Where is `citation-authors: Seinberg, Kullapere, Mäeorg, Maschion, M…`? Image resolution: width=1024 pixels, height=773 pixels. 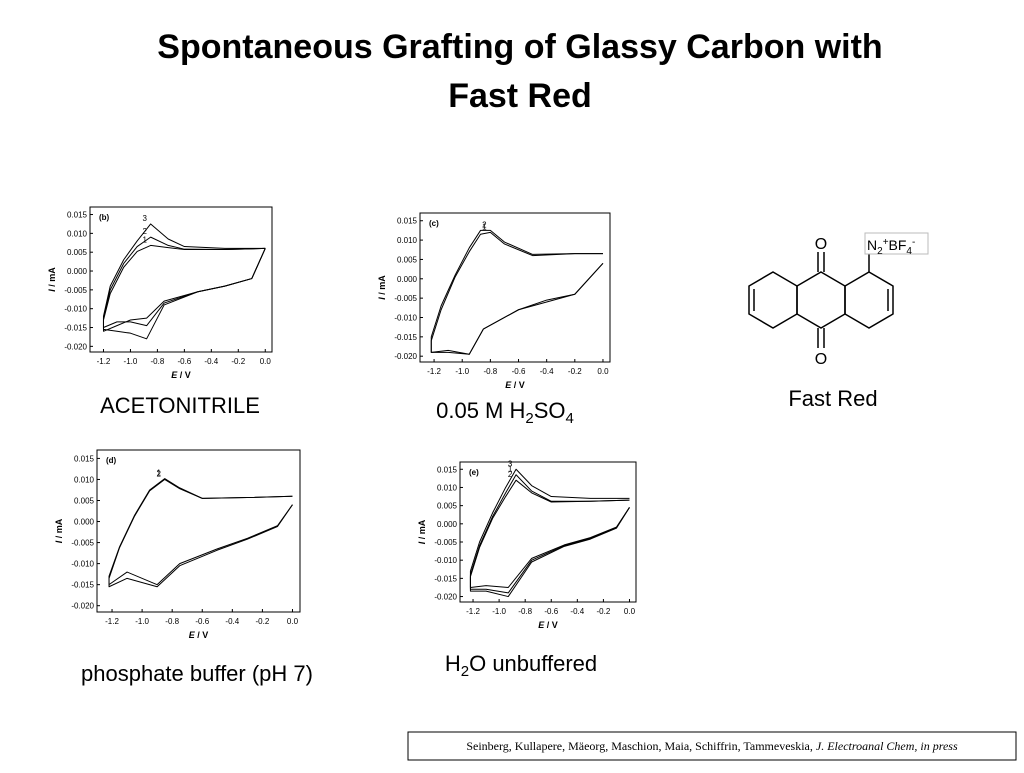
citation-authors: Seinberg, Kullapere, Mäeorg, Maschion, M… is located at coordinates (641, 746).